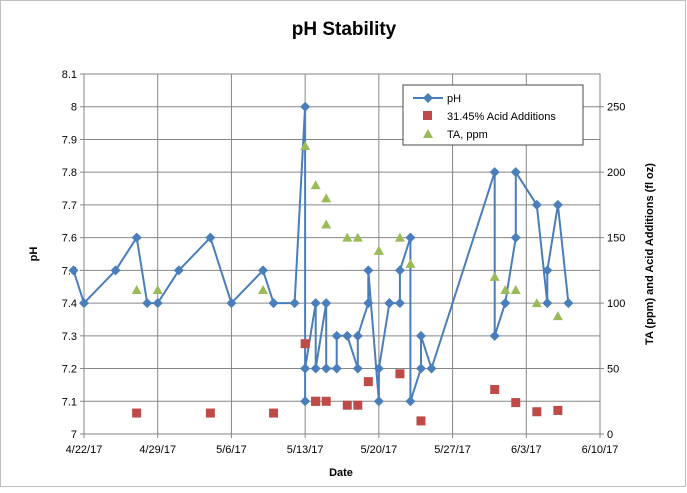  What do you see at coordinates (650, 254) in the screenshot?
I see `y2-axis-title: TA (ppm) and Acid Additions (fl oz)` at bounding box center [650, 254].